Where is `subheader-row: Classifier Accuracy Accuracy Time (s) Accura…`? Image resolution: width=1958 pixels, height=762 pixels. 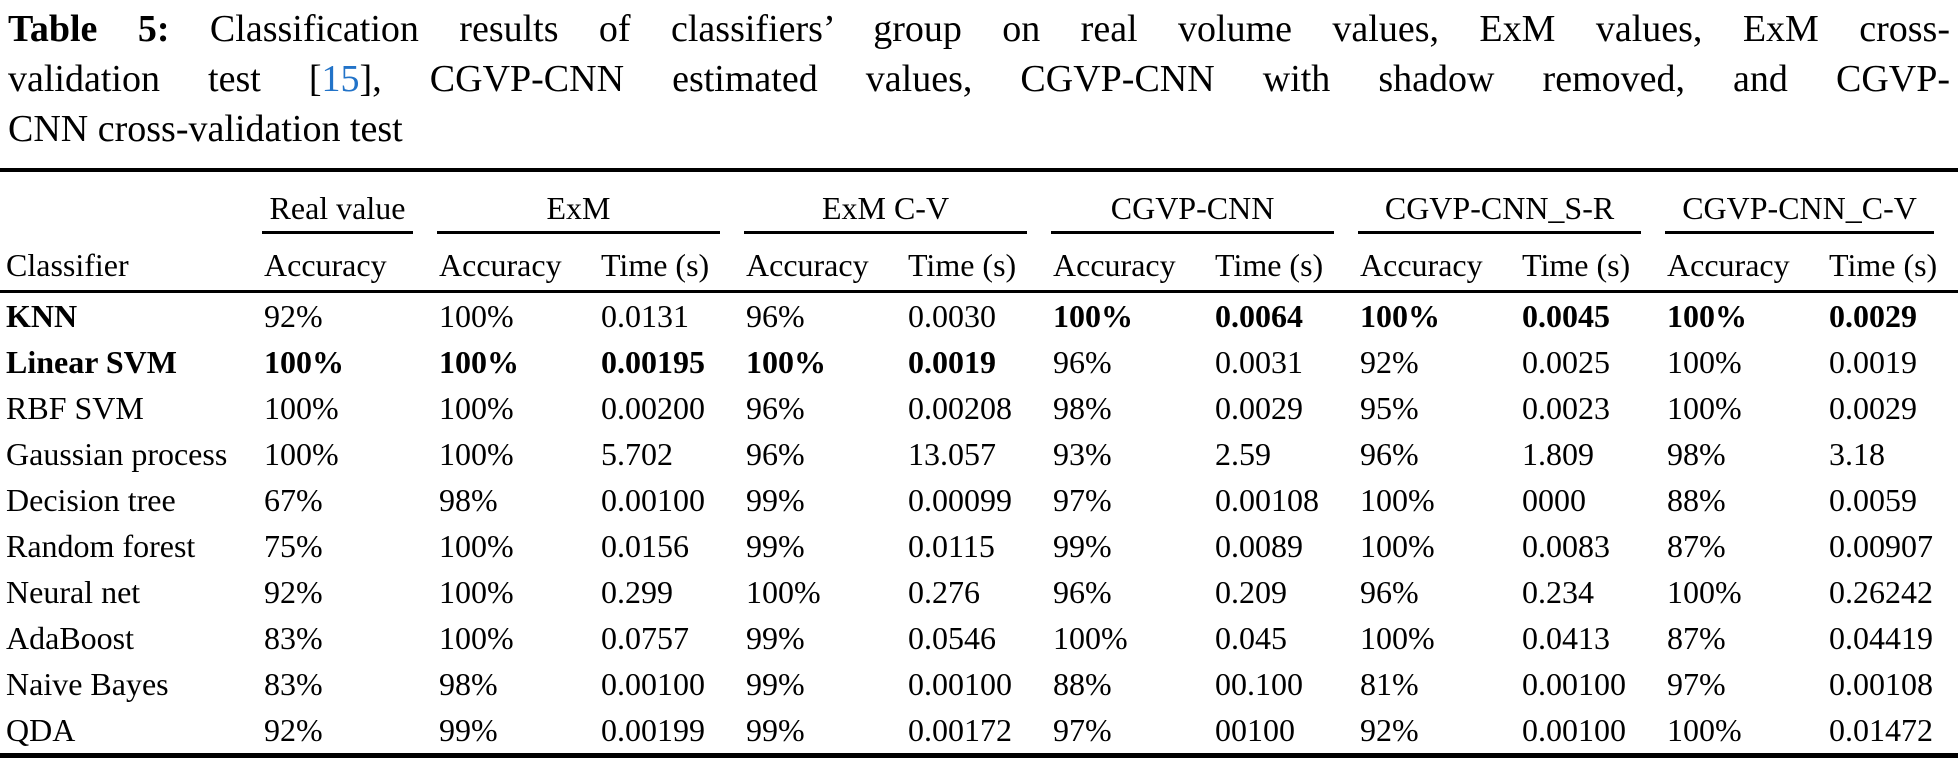 subheader-row: Classifier Accuracy Accuracy Time (s) Accura… is located at coordinates (979, 263).